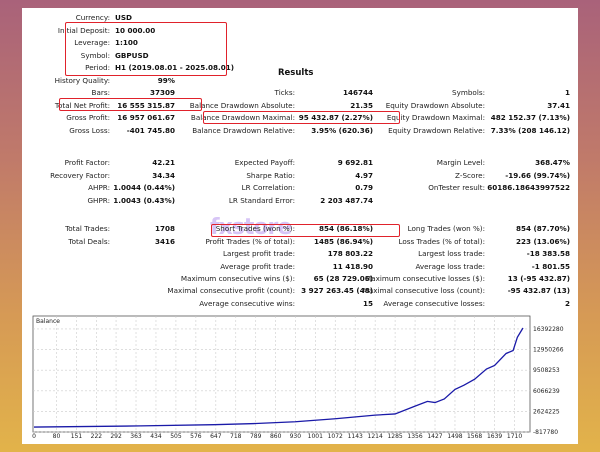  What do you see at coordinates (98, 200) in the screenshot?
I see `col1-label: GHPR:` at bounding box center [98, 200].